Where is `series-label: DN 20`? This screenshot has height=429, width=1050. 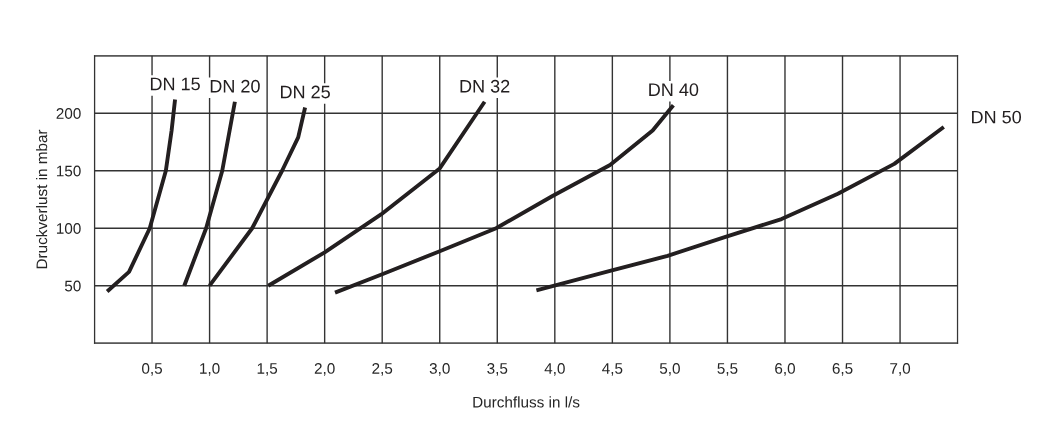
series-label: DN 20 is located at coordinates (235, 86).